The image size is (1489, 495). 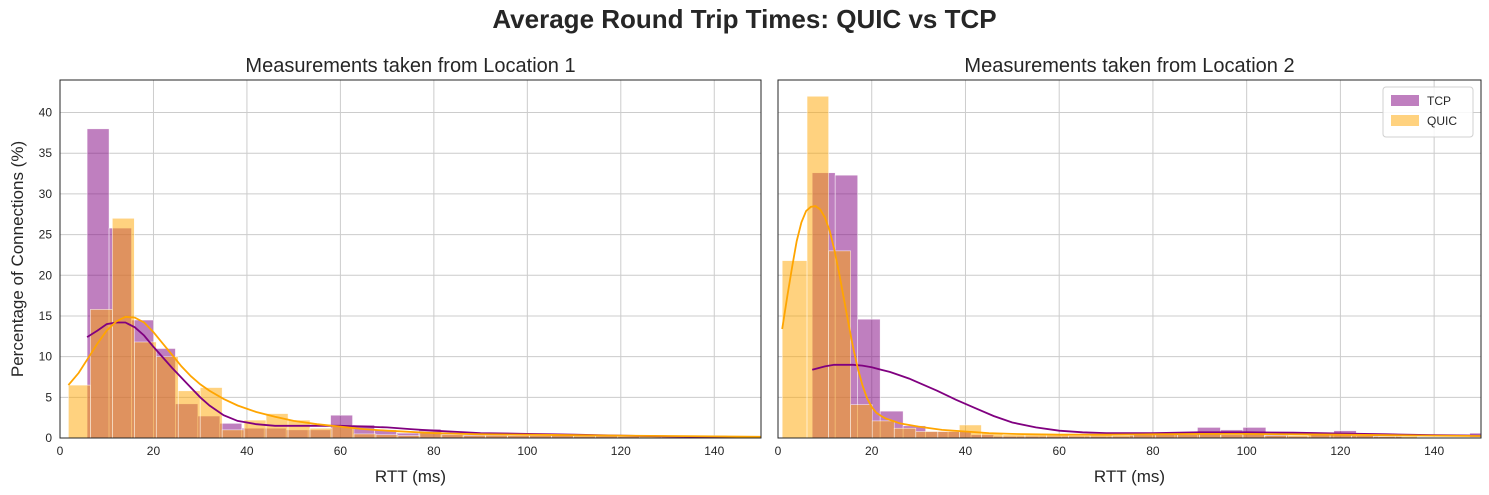 What do you see at coordinates (1129, 66) in the screenshot?
I see `panel-title: Measurements taken from Location 2` at bounding box center [1129, 66].